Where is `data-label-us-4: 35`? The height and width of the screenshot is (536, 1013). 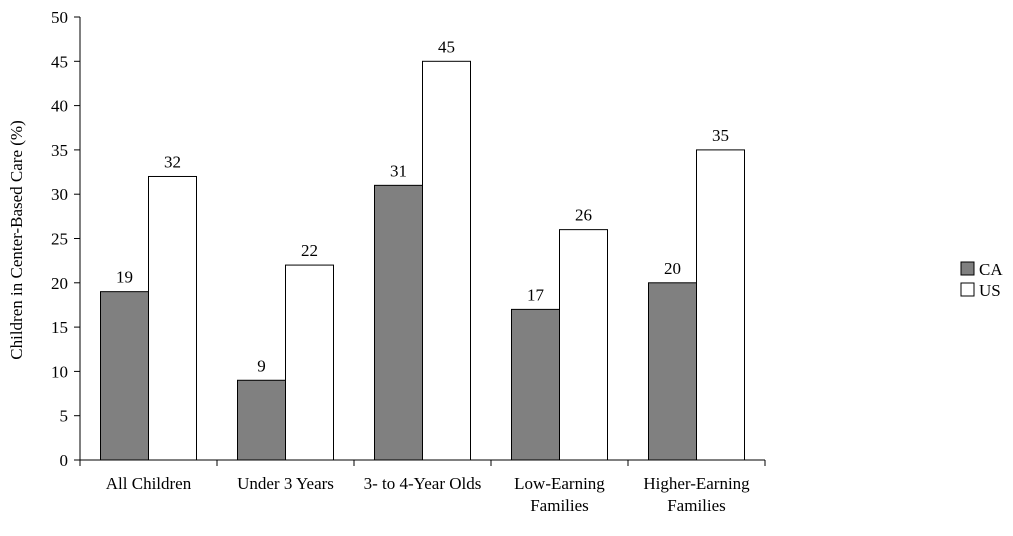
data-label-us-4: 35 is located at coordinates (720, 135).